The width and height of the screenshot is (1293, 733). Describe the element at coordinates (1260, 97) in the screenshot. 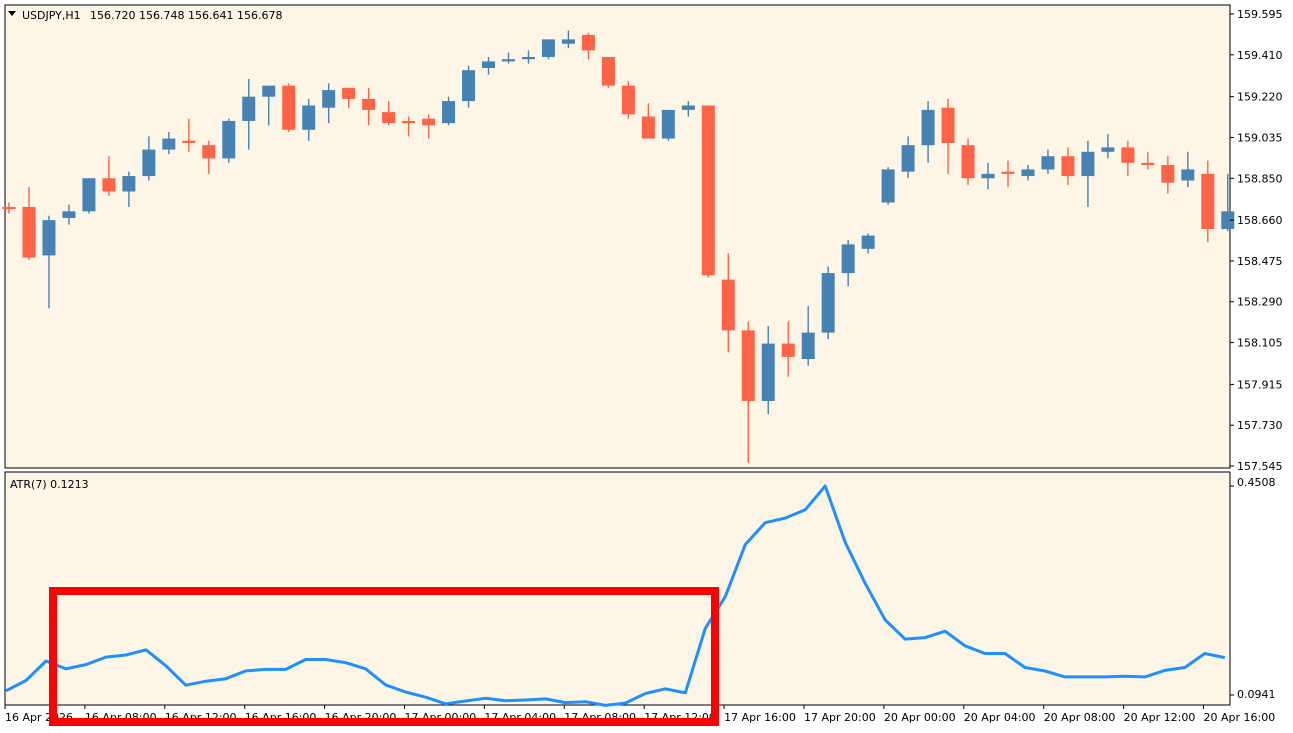

I see `price-tick-label: 159.220` at that location.